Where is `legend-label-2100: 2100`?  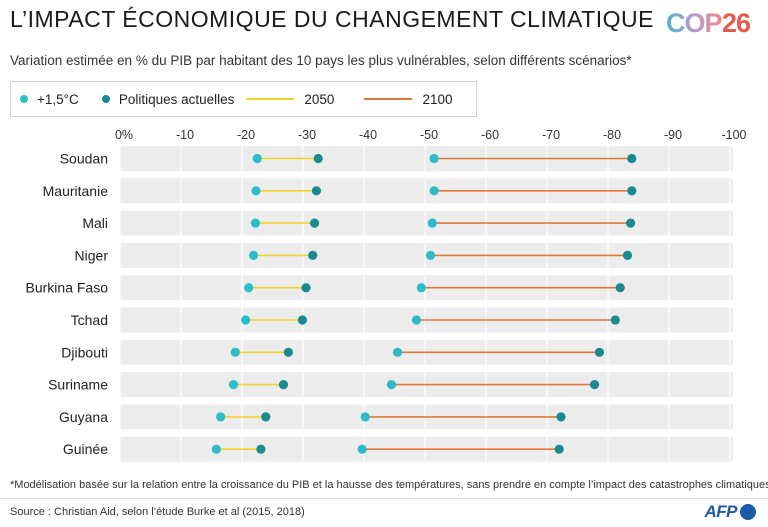
legend-label-2100: 2100 is located at coordinates (437, 99).